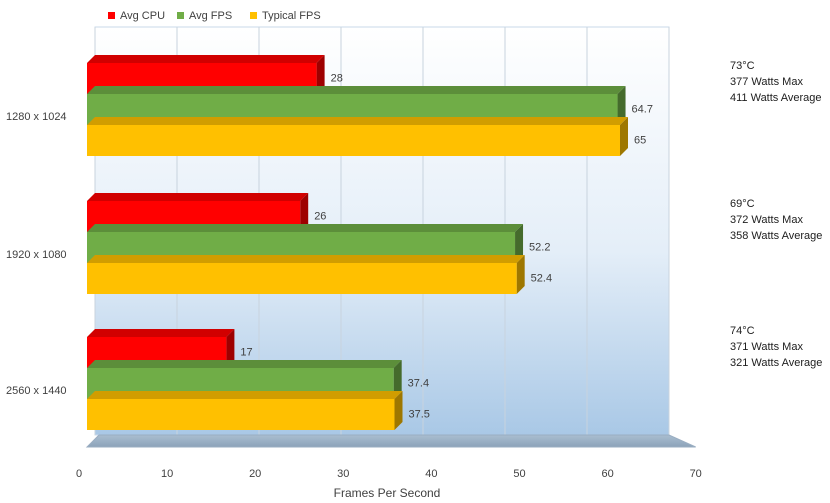 The width and height of the screenshot is (830, 503). I want to click on x-tick-label-0: 0, so click(79, 474).